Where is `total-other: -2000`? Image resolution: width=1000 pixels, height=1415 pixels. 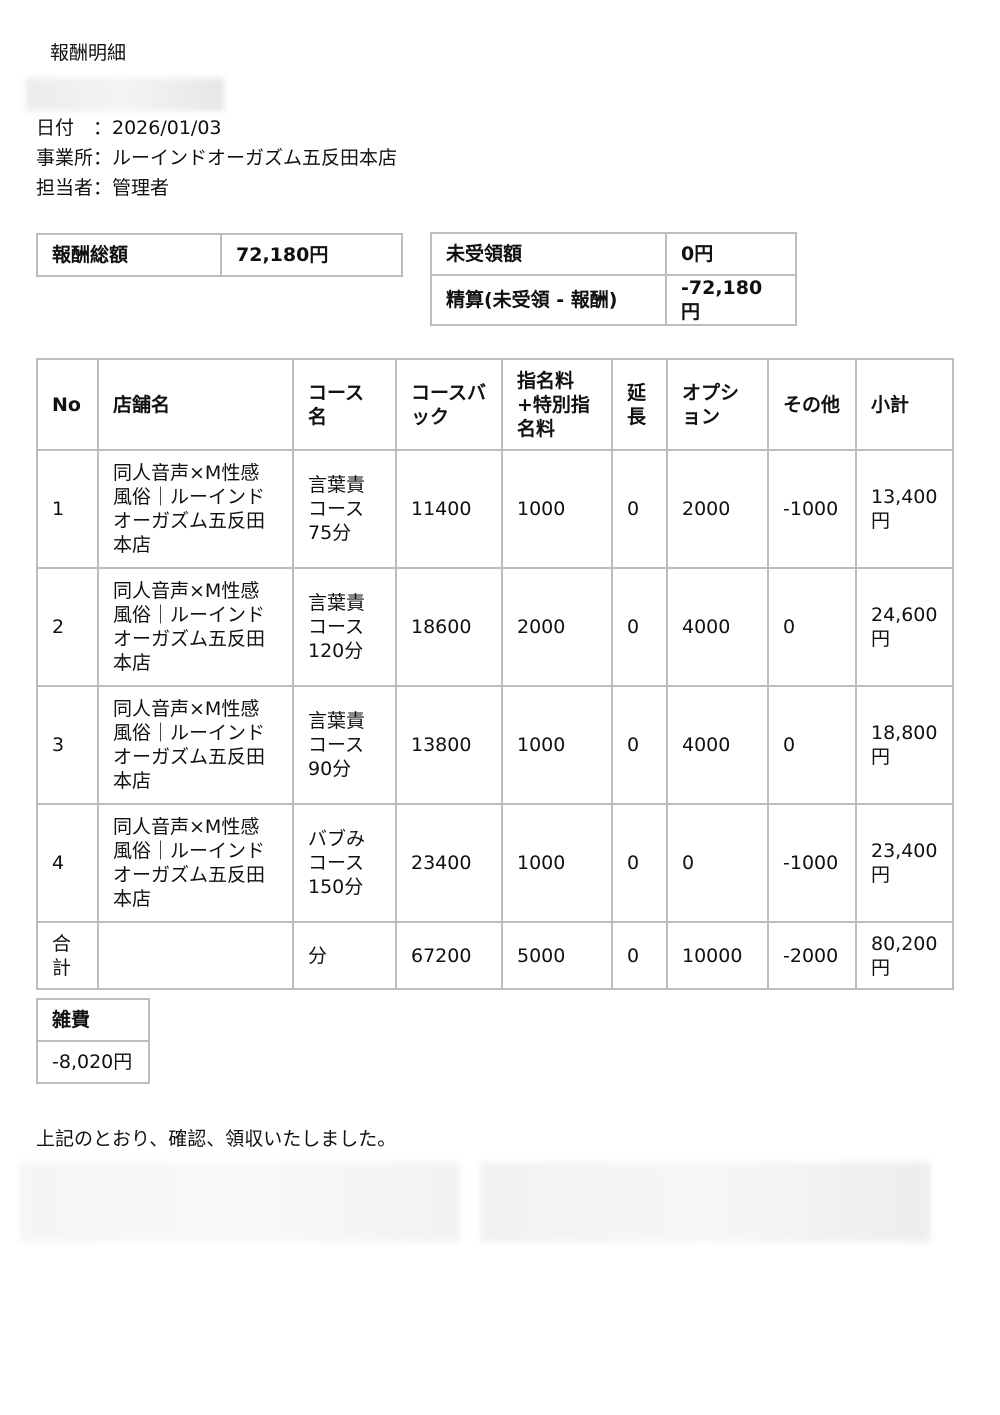
total-other: -2000 is located at coordinates (812, 955).